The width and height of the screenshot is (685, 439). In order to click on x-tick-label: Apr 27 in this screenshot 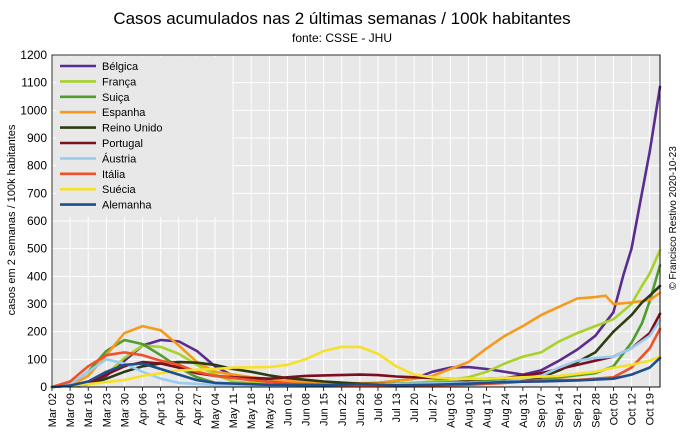, I will do `click(198, 409)`.